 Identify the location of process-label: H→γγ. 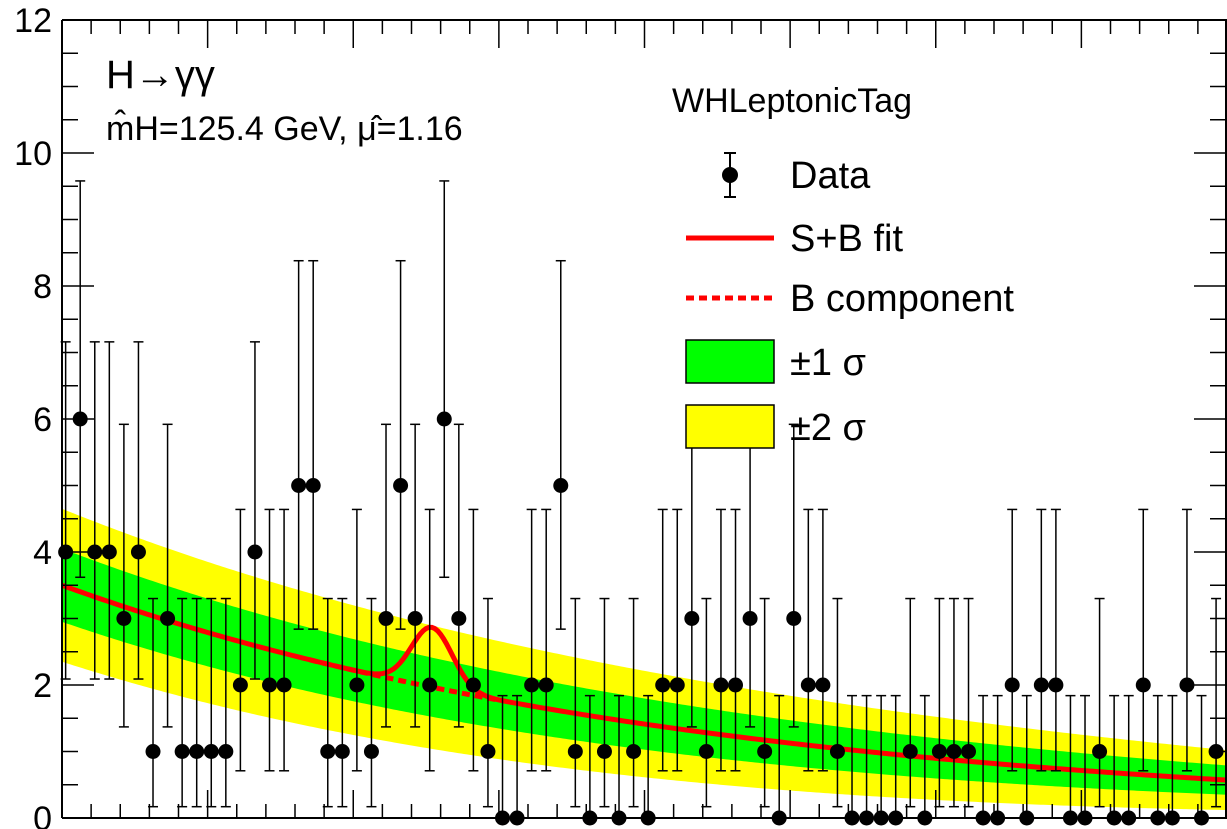
(160, 75).